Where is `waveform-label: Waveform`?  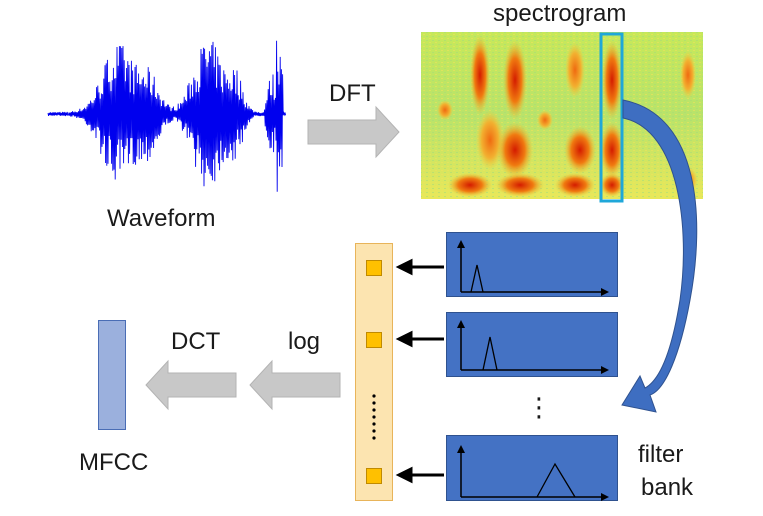 waveform-label: Waveform is located at coordinates (161, 218).